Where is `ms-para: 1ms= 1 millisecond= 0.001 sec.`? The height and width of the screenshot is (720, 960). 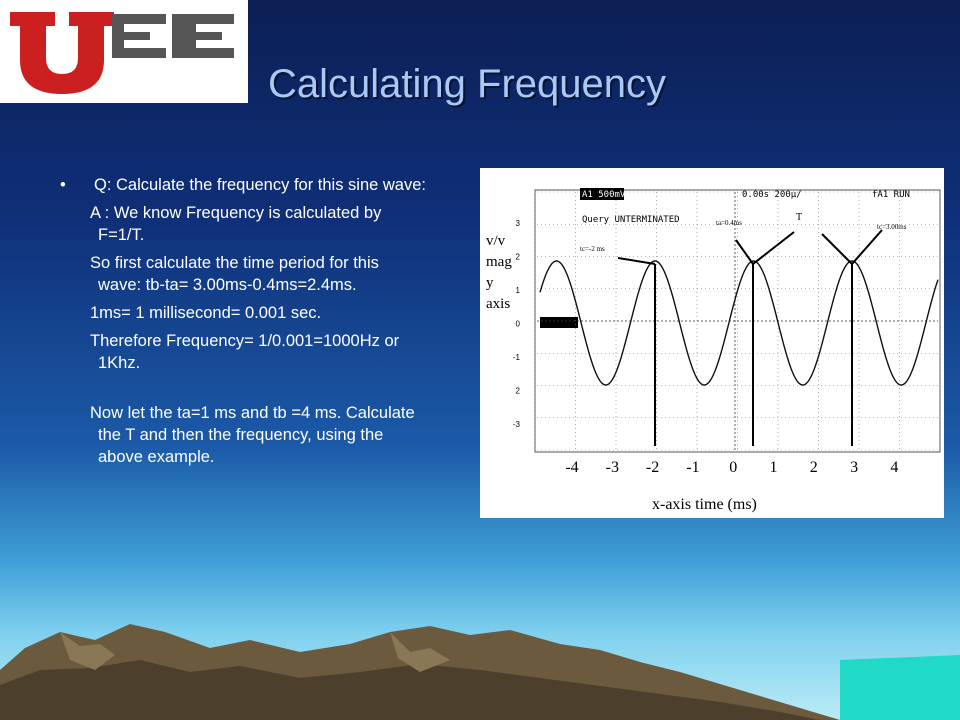
ms-para: 1ms= 1 millisecond= 0.001 sec. is located at coordinates (262, 313).